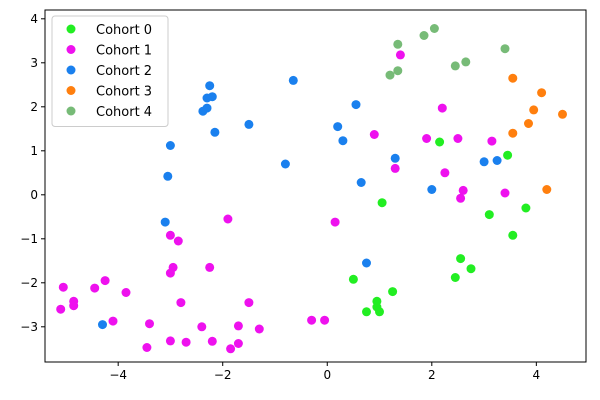 The width and height of the screenshot is (600, 400). What do you see at coordinates (118, 375) in the screenshot?
I see `x-tick-label-0: −4` at bounding box center [118, 375].